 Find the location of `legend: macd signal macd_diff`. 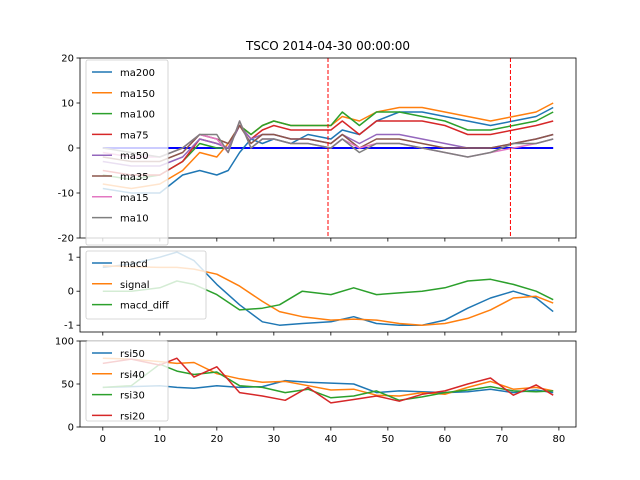

legend: macd signal macd_diff is located at coordinates (146, 285).